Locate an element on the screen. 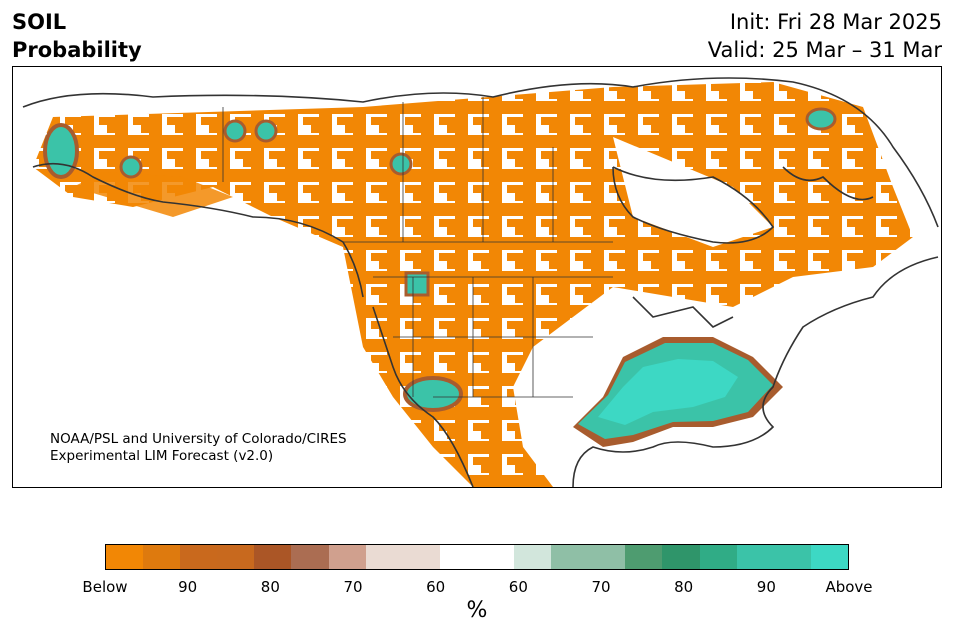 This screenshot has width=954, height=637. colorbar-tick-label: Below is located at coordinates (105, 587).